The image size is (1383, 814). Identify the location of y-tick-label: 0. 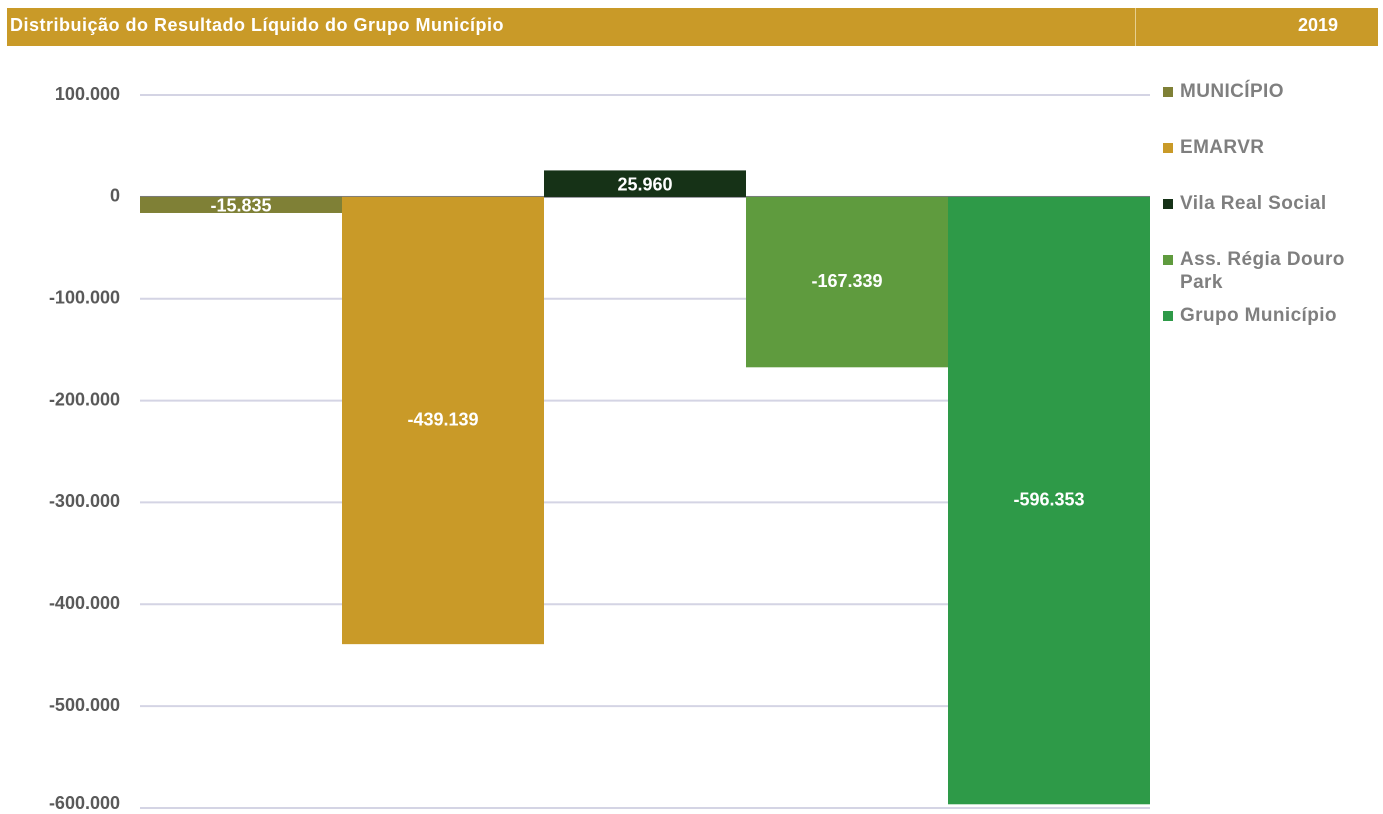
(115, 196).